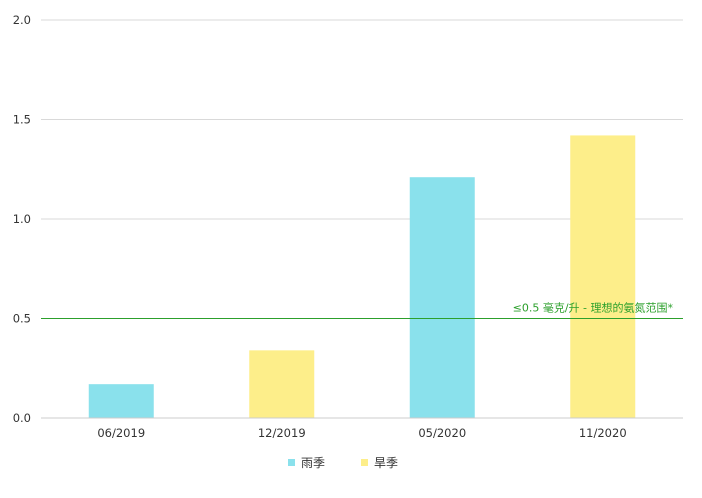  I want to click on legend: 雨季 旱季, so click(343, 463).